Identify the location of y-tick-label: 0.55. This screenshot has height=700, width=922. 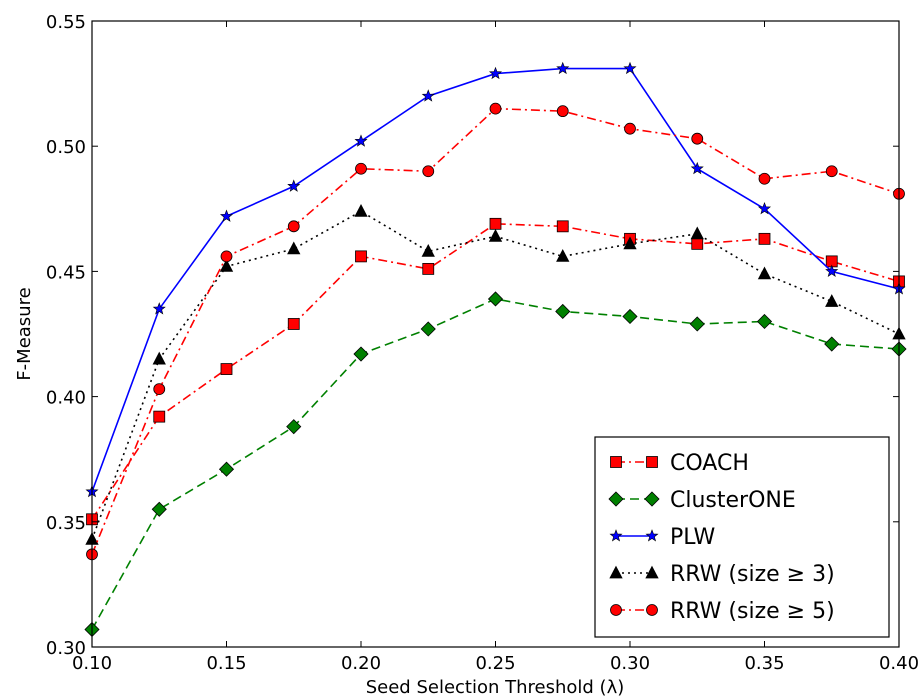
(66, 22).